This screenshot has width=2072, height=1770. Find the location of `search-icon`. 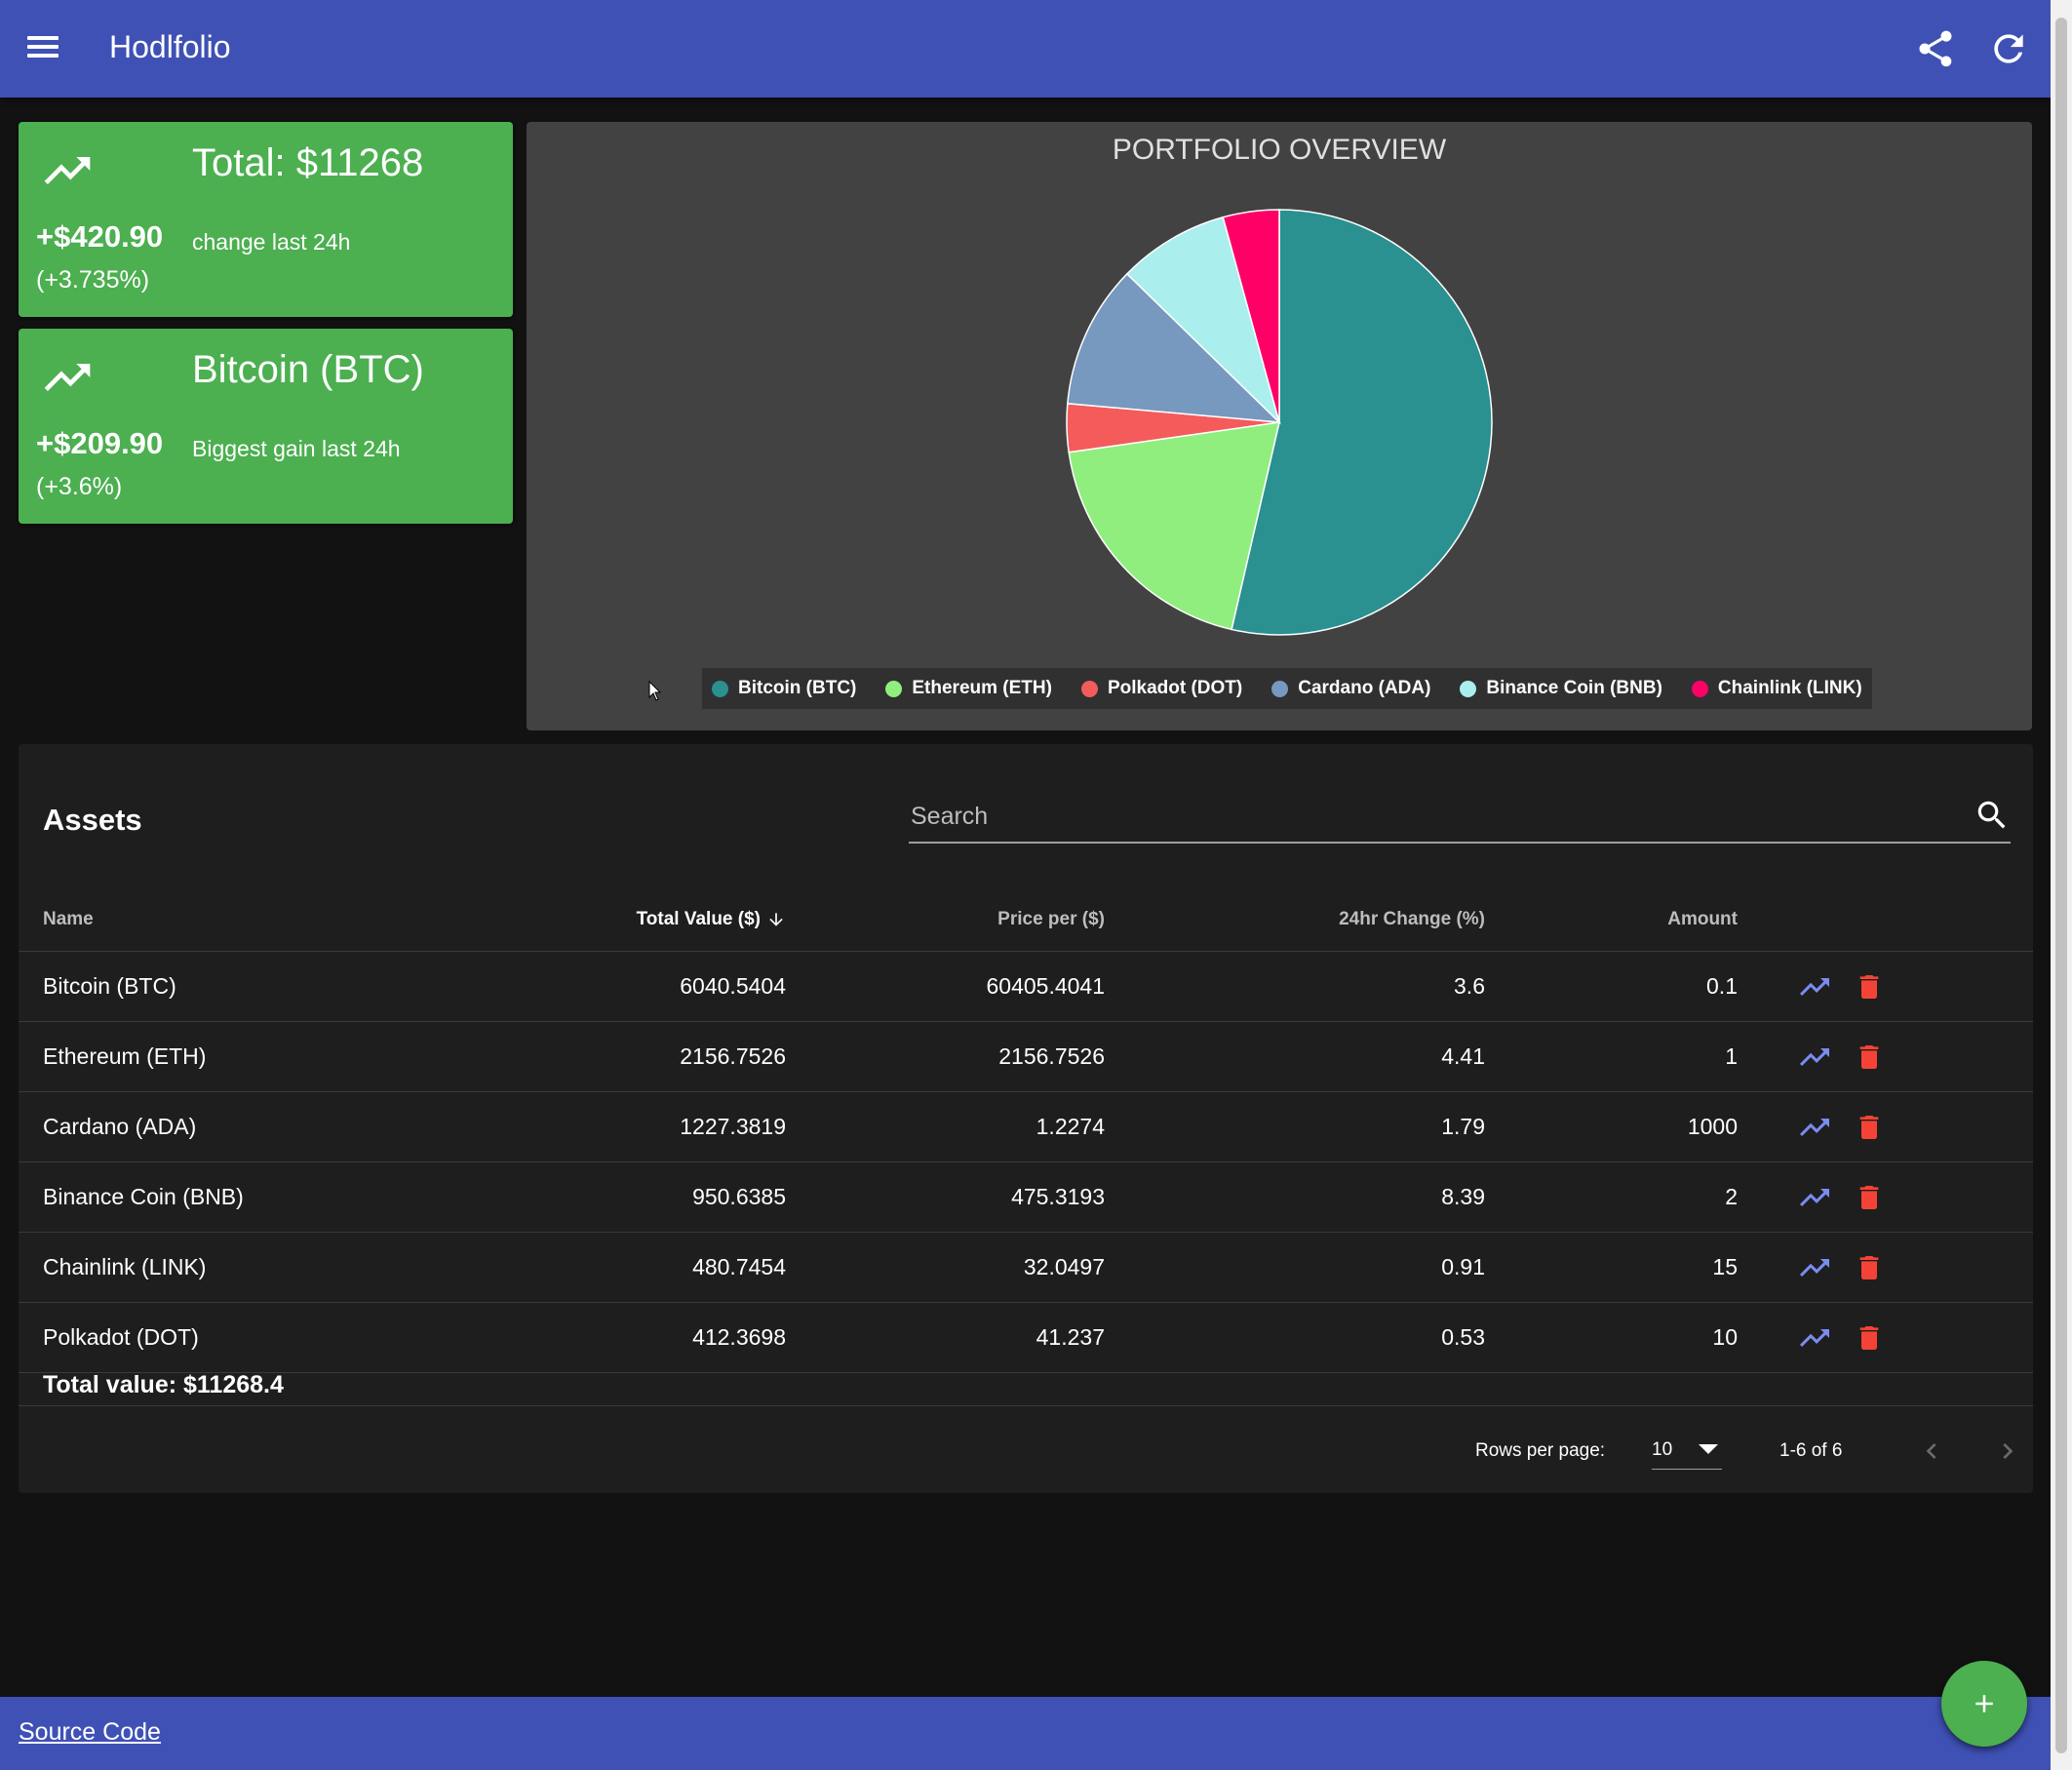

search-icon is located at coordinates (1992, 815).